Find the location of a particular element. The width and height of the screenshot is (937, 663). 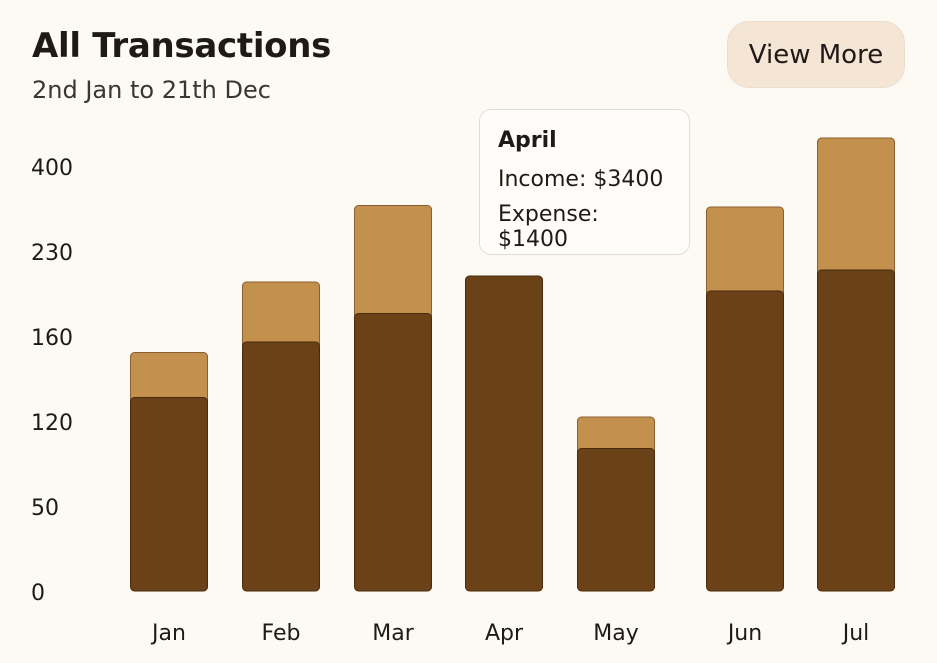

x-tick-label: Jan is located at coordinates (168, 633).